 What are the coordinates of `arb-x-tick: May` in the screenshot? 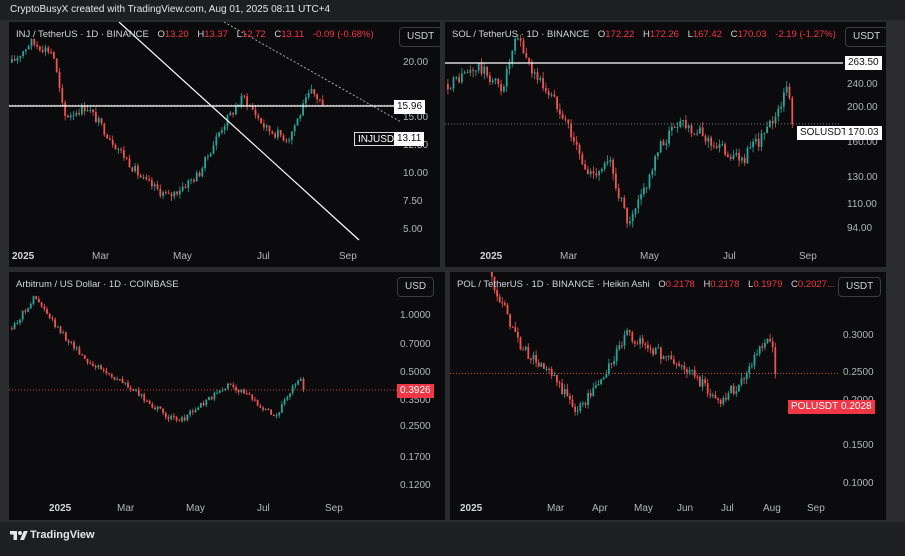 It's located at (195, 508).